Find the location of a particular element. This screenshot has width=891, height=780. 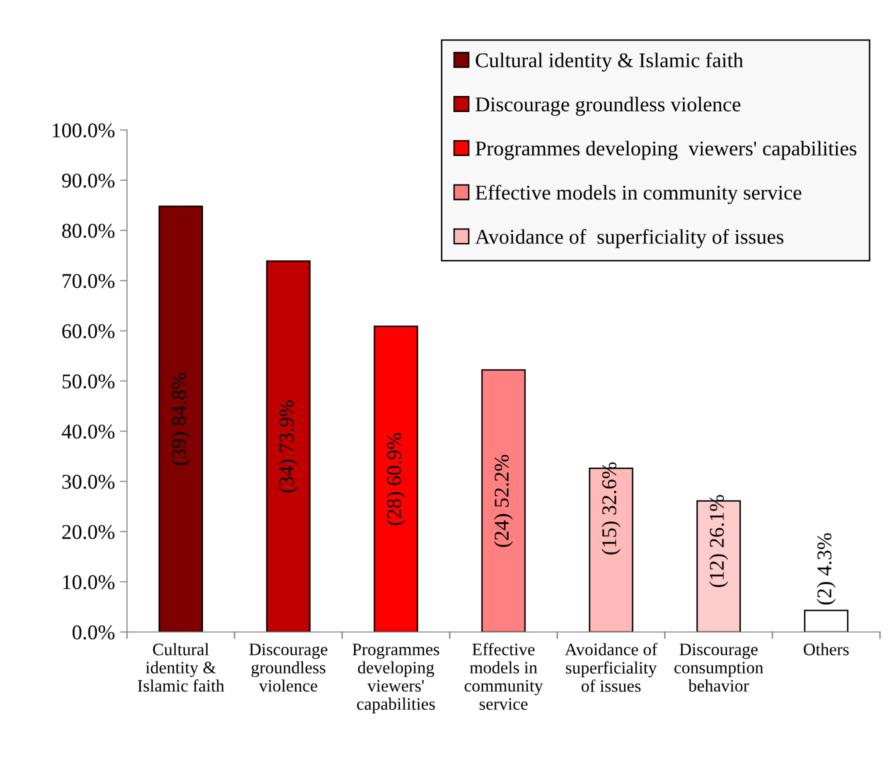

y-tick-label: 60.0% is located at coordinates (88, 331).